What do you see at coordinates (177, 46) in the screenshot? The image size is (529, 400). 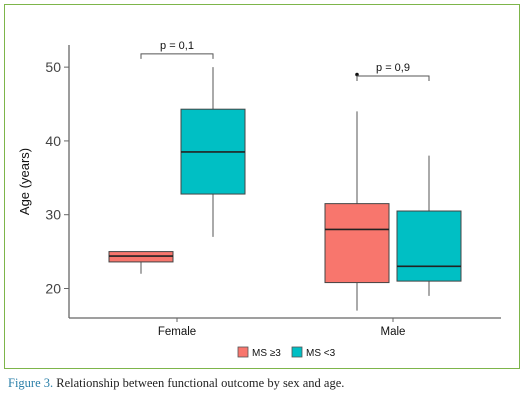 I see `p-value-label: p = 0,1` at bounding box center [177, 46].